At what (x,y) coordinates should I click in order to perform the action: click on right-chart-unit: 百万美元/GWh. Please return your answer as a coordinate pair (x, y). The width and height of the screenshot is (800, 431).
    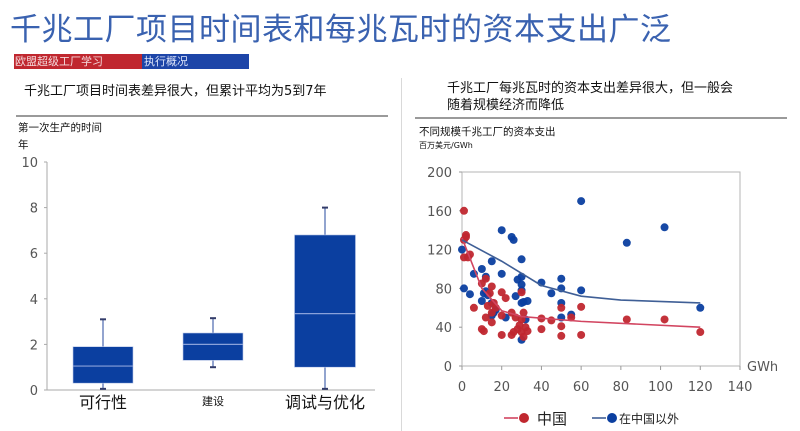
    Looking at the image, I should click on (446, 145).